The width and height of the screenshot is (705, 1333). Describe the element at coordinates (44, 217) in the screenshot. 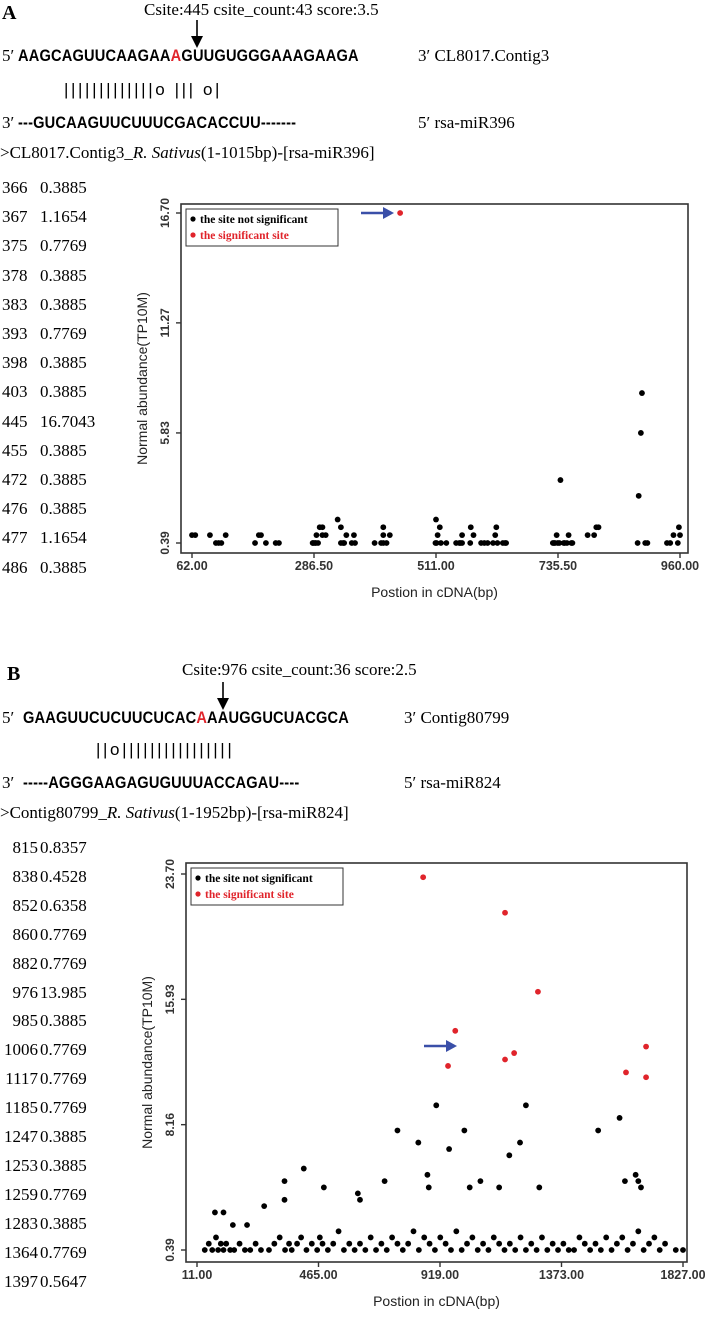

I see `site-list-row: 367 1.1654` at that location.